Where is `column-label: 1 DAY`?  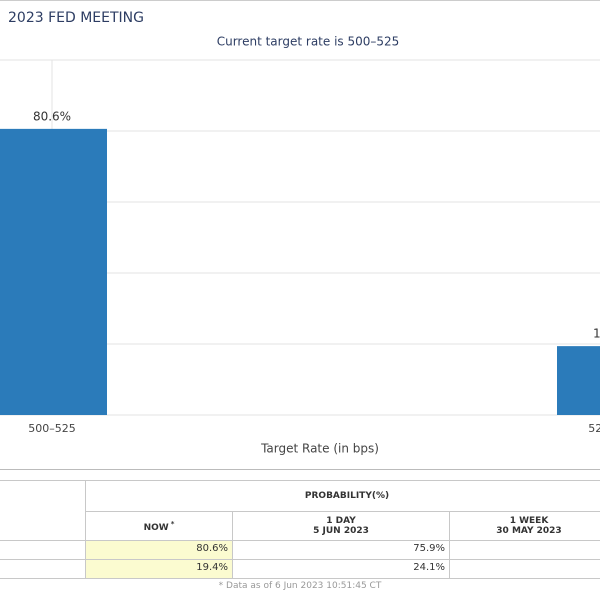
column-label: 1 DAY is located at coordinates (341, 521).